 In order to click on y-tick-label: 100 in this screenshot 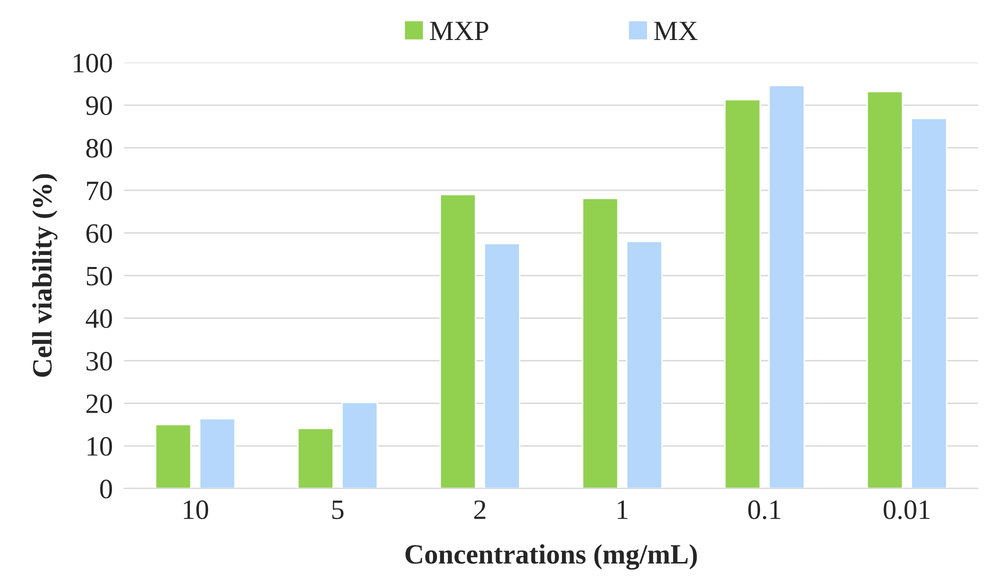, I will do `click(93, 63)`.